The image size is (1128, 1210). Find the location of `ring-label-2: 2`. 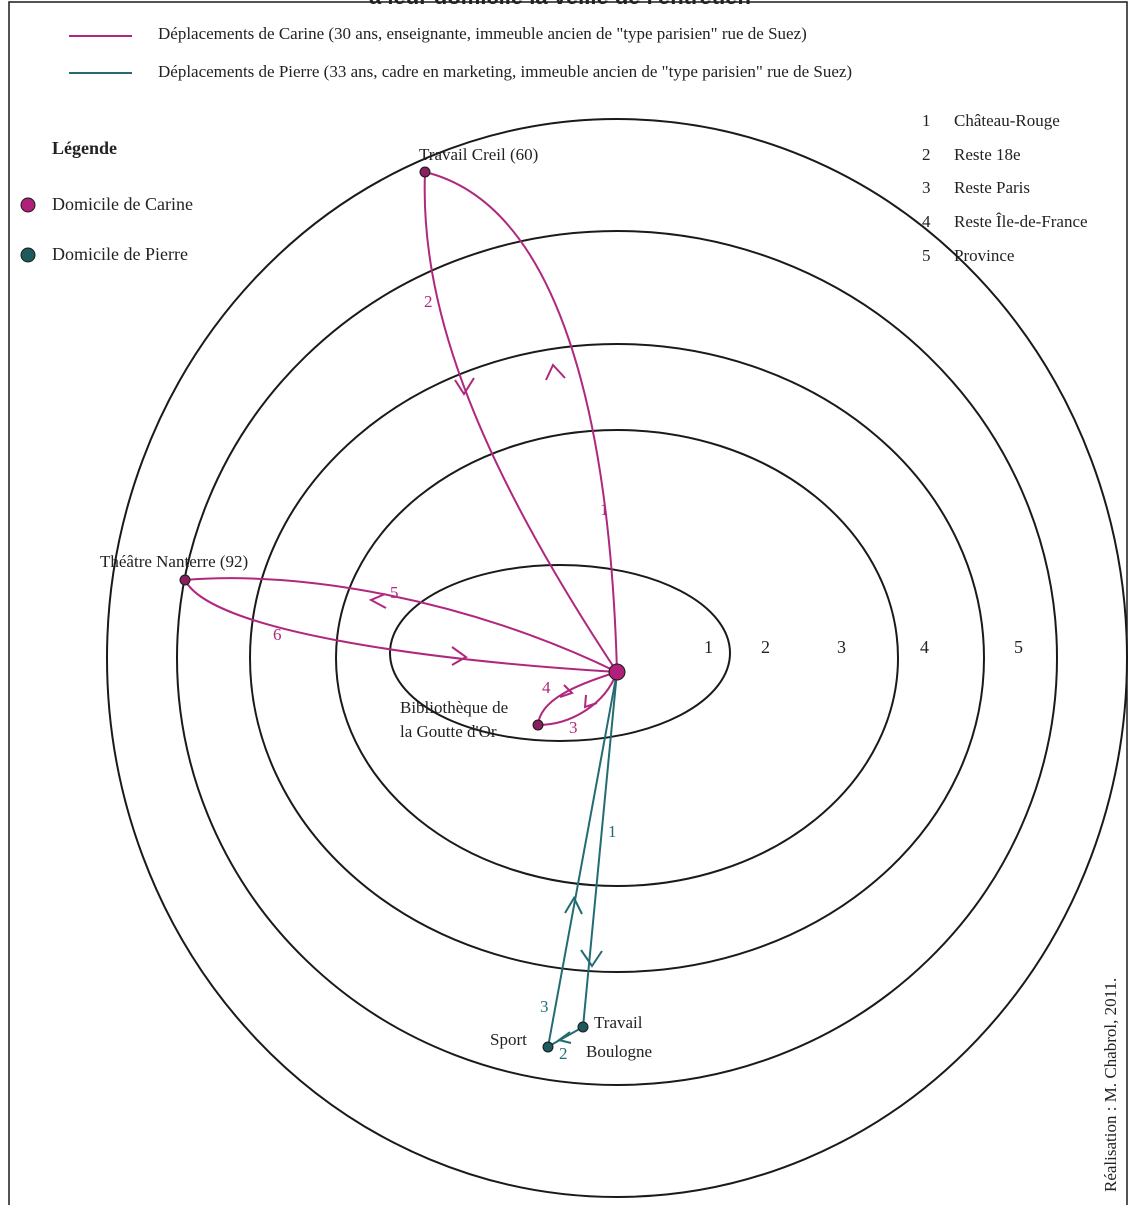

ring-label-2: 2 is located at coordinates (765, 647).